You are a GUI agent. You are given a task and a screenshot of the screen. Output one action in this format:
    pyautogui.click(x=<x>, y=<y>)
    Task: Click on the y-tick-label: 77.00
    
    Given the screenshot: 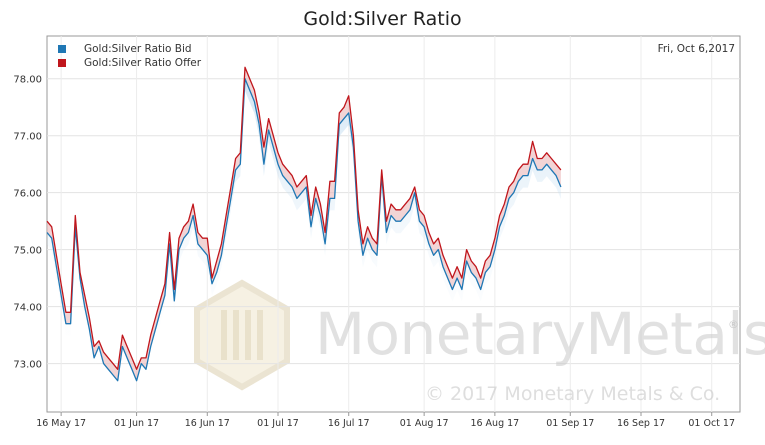 What is the action you would take?
    pyautogui.click(x=27, y=137)
    